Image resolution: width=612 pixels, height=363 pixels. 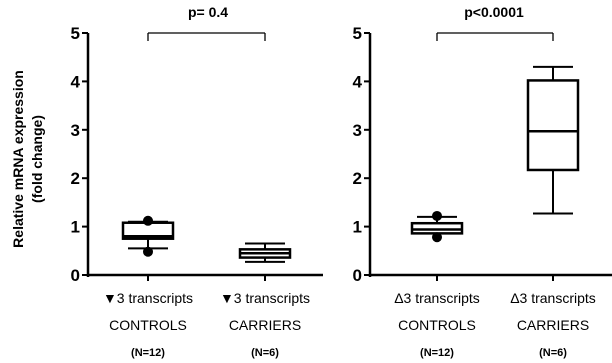 I want to click on y-tick-label-right-4: 4, so click(x=358, y=81).